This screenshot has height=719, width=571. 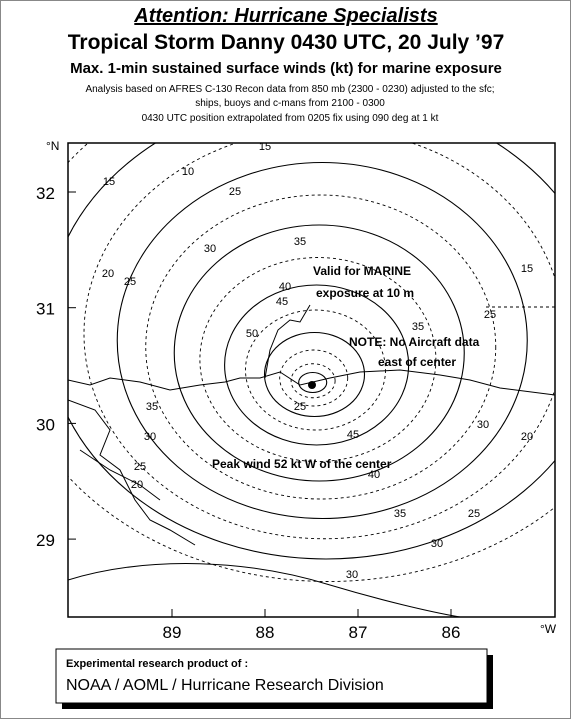 I want to click on annotation: exposure at 10 m, so click(x=365, y=293).